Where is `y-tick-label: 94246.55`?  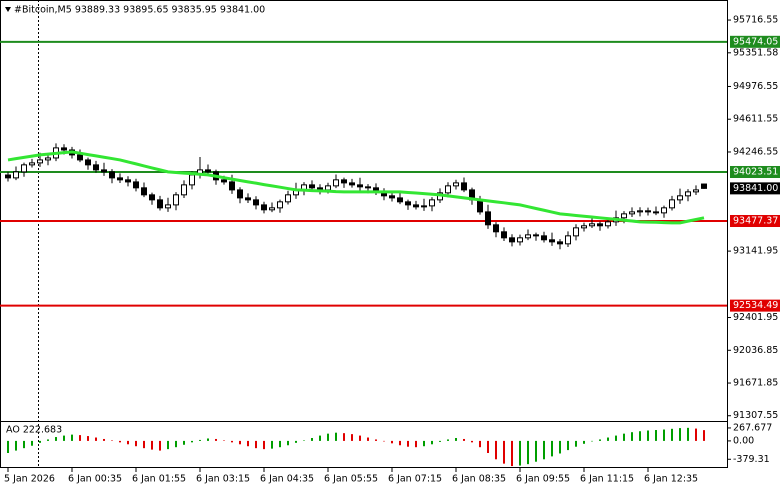 y-tick-label: 94246.55 is located at coordinates (755, 151).